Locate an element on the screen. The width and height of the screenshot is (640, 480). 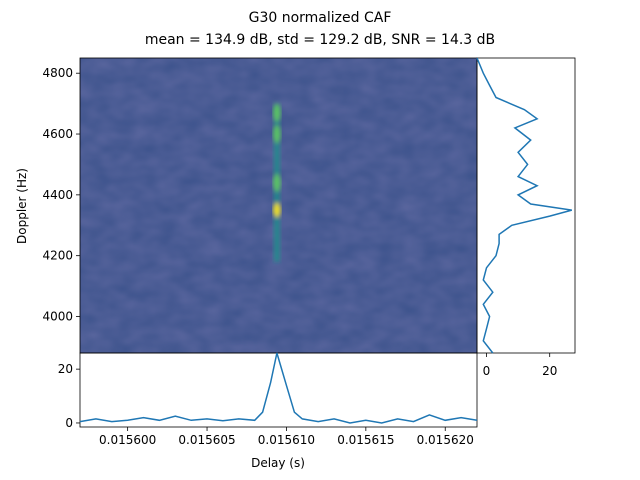
delay-xtick-label: 0.015600 is located at coordinates (127, 440).